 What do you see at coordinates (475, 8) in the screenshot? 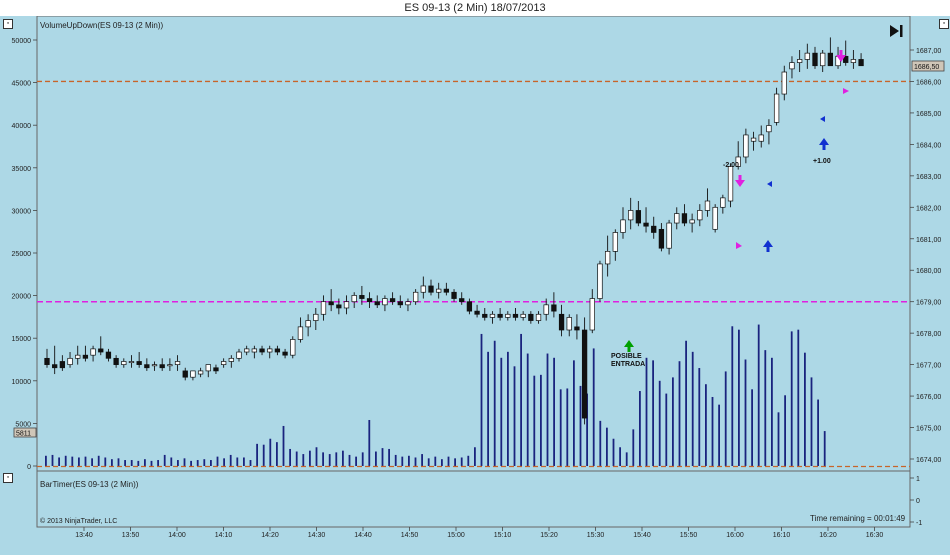
I see `window-title: ES 09-13 (2 Min) 18/07/2013` at bounding box center [475, 8].